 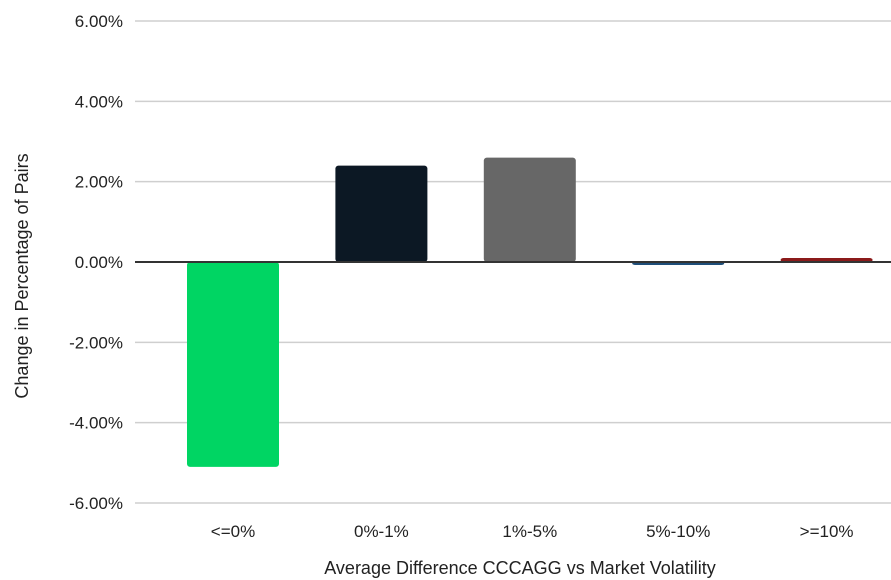 What do you see at coordinates (99, 262) in the screenshot?
I see `y-tick-label: 0.00%` at bounding box center [99, 262].